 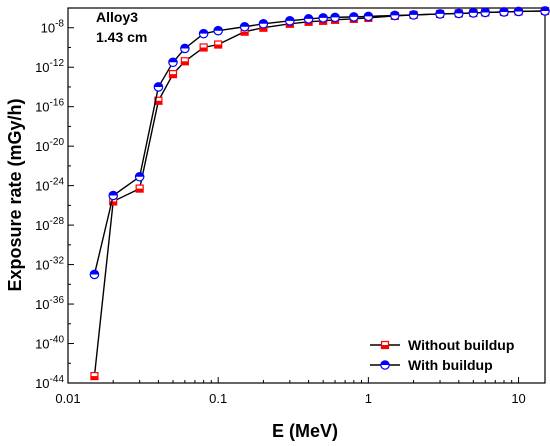 What do you see at coordinates (49, 224) in the screenshot?
I see `y-tick-label: 10-28` at bounding box center [49, 224].